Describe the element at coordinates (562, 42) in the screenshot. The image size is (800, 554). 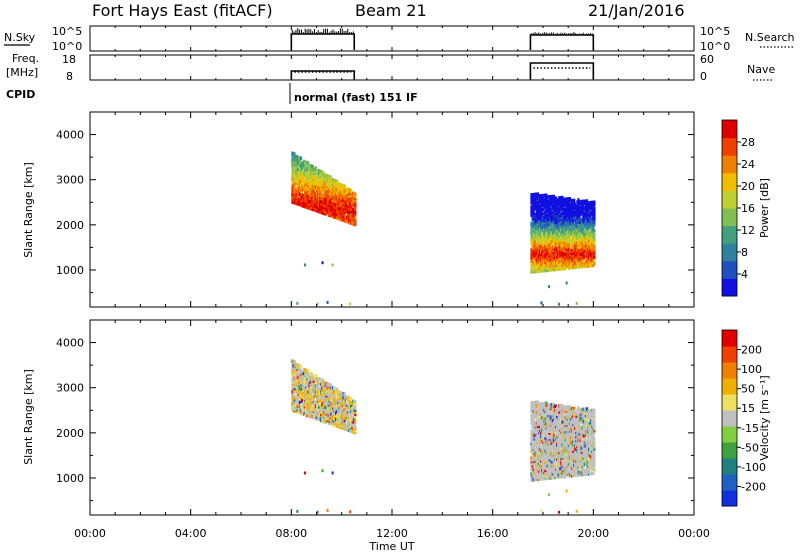
I see `nsky-step` at that location.